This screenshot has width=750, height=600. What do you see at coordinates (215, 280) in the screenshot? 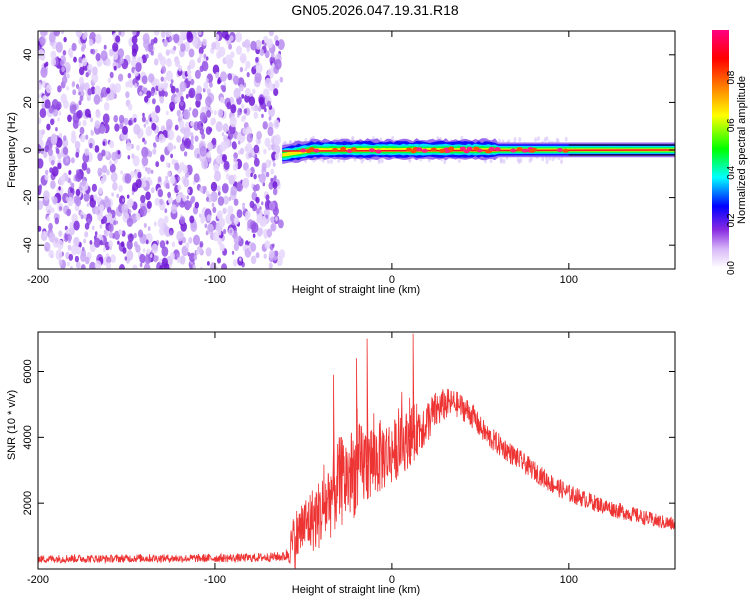
I see `x-tick-label: -100` at bounding box center [215, 280].